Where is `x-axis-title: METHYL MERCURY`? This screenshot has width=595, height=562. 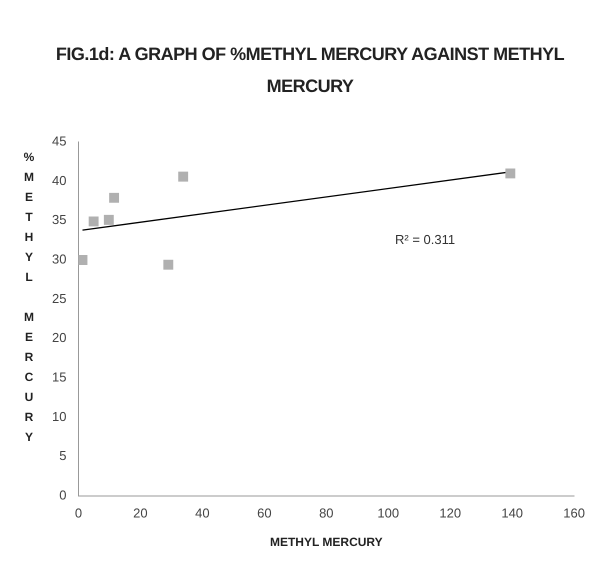 x-axis-title: METHYL MERCURY is located at coordinates (326, 542).